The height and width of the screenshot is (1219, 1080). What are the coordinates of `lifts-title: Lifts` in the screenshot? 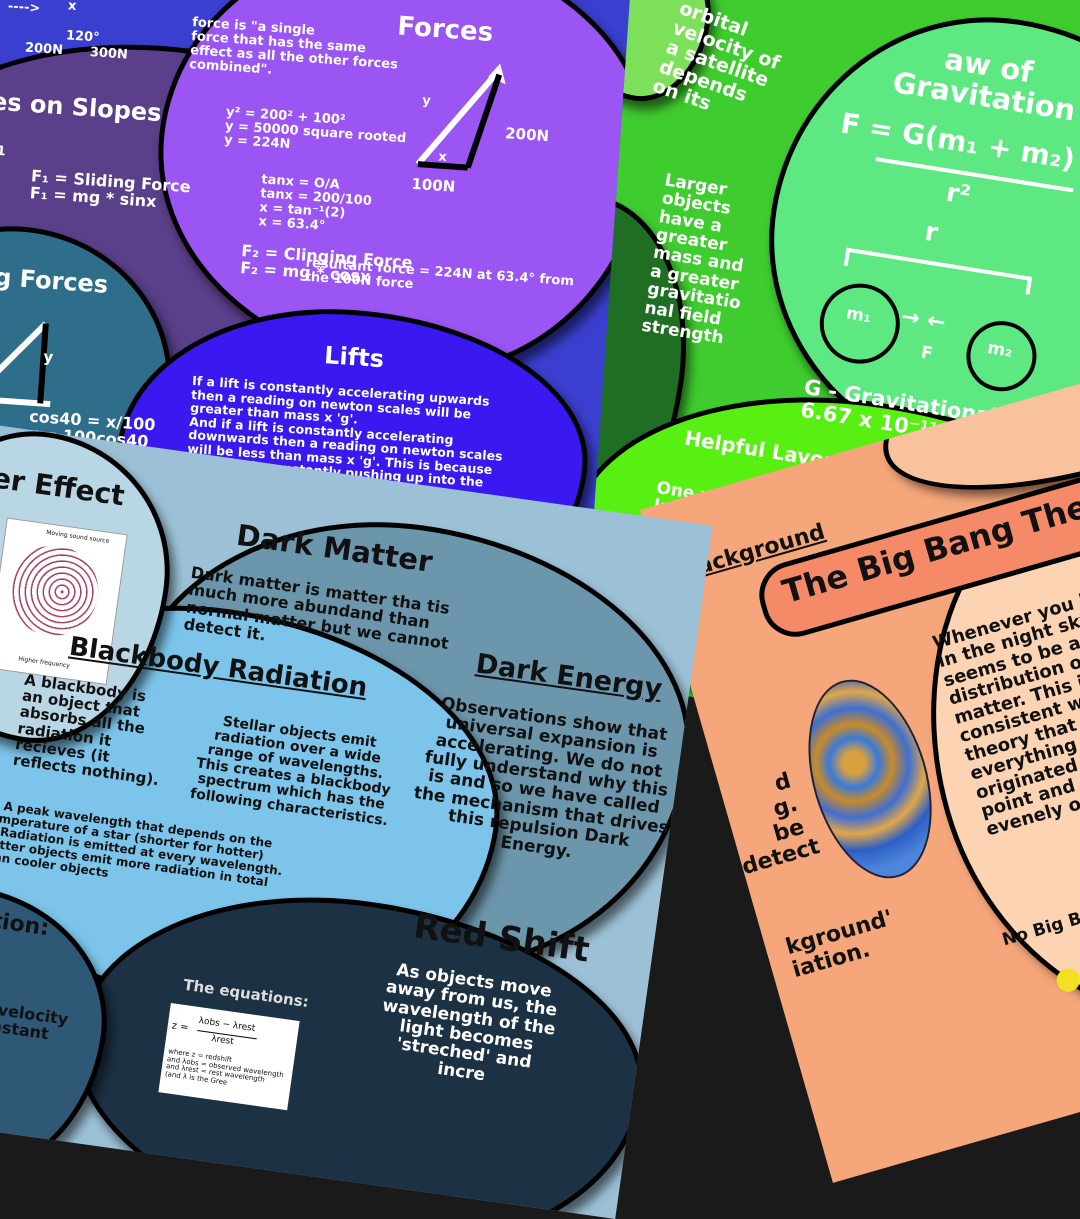 It's located at (354, 357).